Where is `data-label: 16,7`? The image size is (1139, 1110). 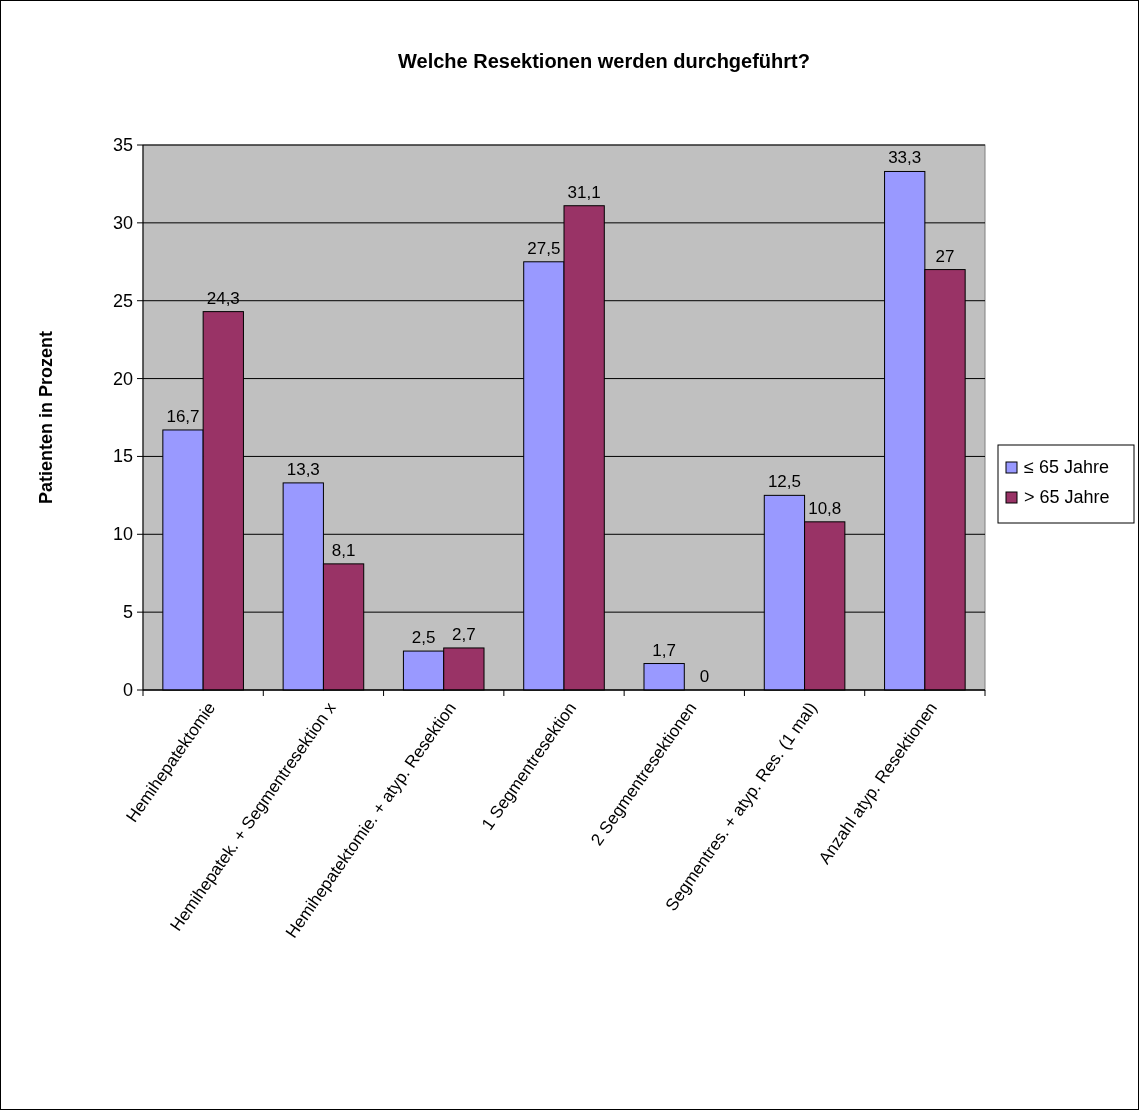 data-label: 16,7 is located at coordinates (183, 416).